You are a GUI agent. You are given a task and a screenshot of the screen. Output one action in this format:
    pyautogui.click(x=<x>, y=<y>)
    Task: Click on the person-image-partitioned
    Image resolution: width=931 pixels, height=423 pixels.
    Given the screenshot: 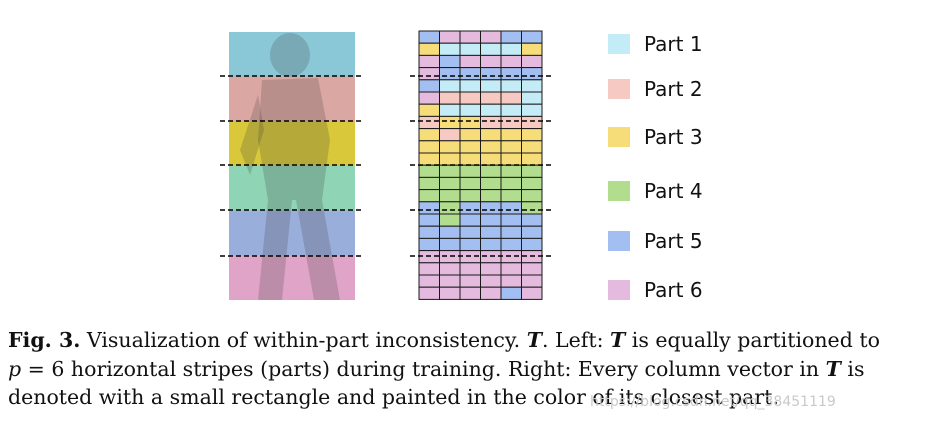 What is the action you would take?
    pyautogui.click(x=292, y=166)
    